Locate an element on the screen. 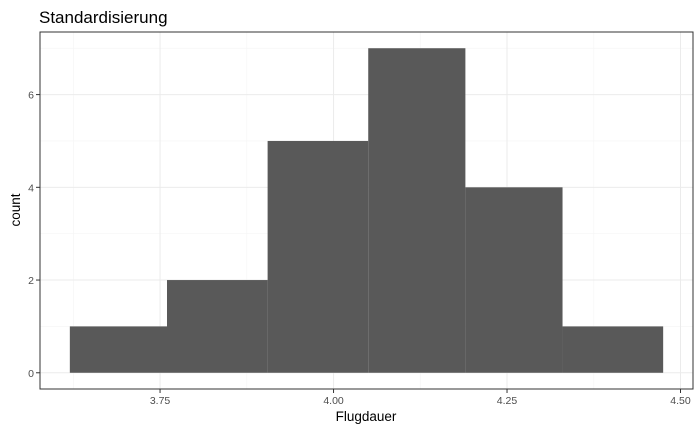 This screenshot has width=700, height=432. x-tick-label: 3.75 is located at coordinates (160, 401).